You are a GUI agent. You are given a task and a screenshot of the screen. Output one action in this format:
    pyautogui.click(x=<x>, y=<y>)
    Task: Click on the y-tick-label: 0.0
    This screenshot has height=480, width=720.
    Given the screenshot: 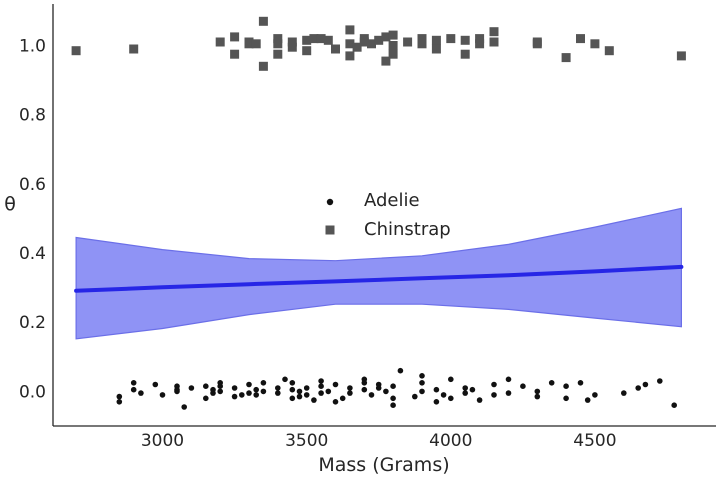 What is the action you would take?
    pyautogui.click(x=32, y=392)
    